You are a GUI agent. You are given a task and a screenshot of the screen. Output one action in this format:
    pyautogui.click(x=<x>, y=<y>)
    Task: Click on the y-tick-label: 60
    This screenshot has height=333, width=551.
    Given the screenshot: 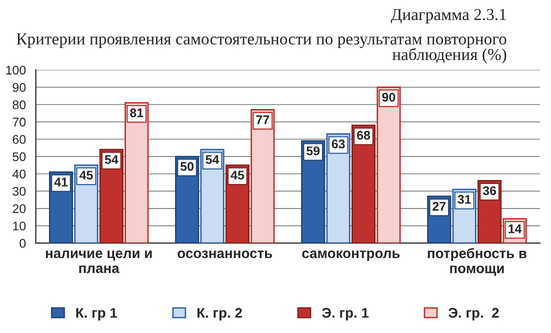 What is the action you would take?
    pyautogui.click(x=19, y=139)
    